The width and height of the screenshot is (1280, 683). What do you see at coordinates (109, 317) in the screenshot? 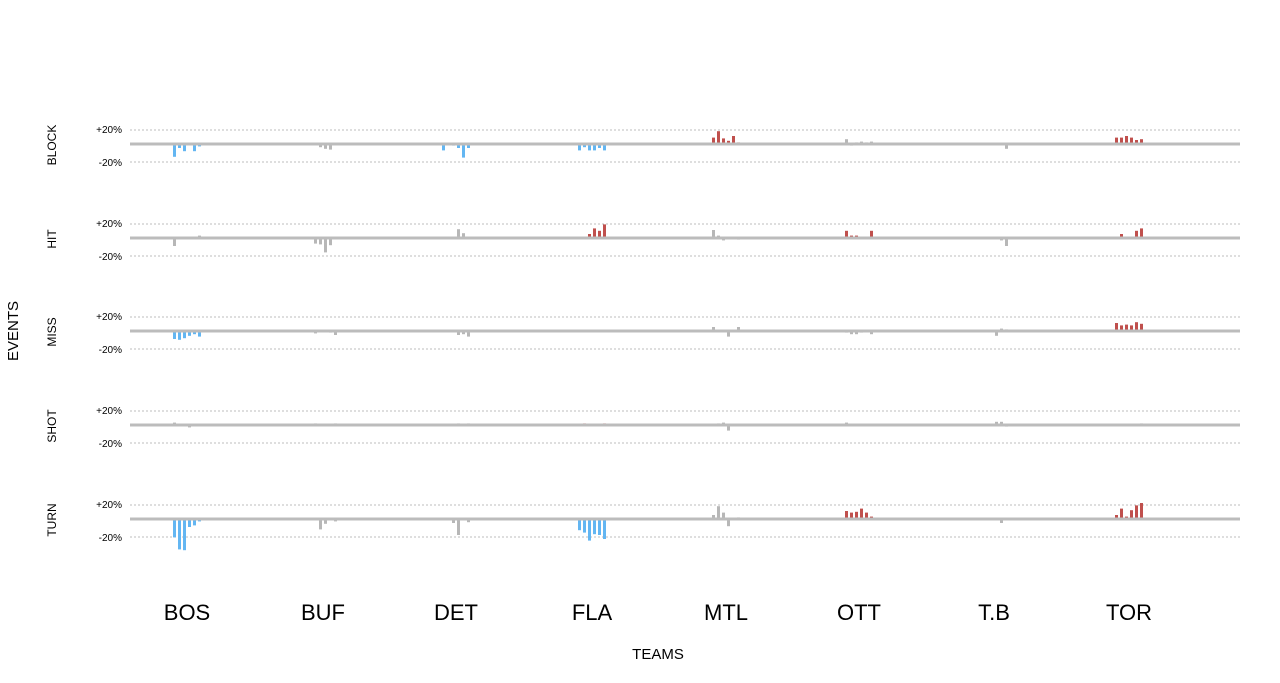
I see `tick-label-plus20-miss: +20%` at bounding box center [109, 317].